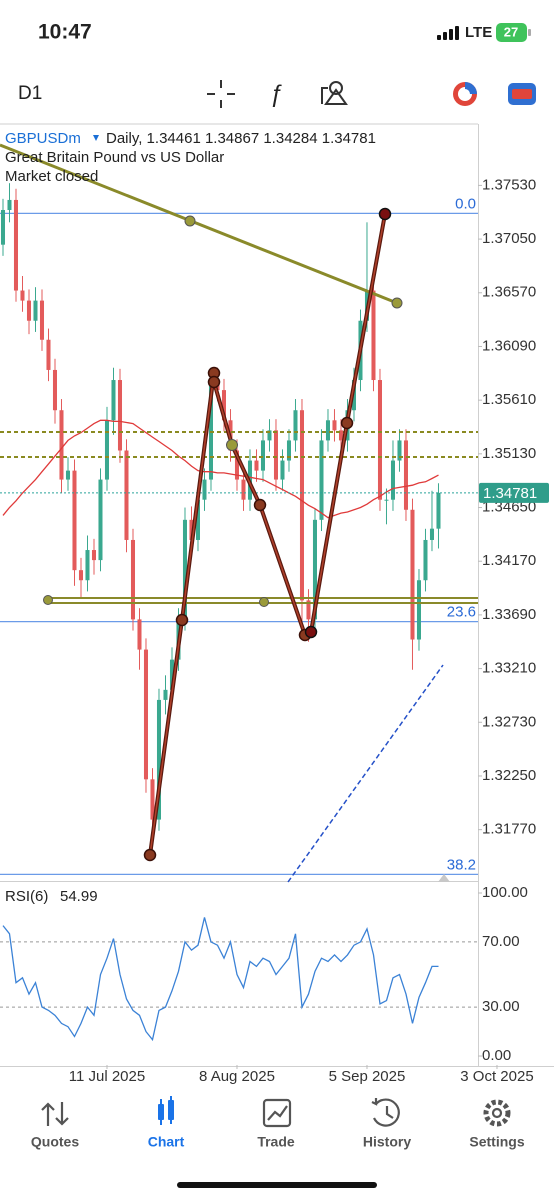 Image resolution: width=554 pixels, height=1199 pixels. Describe the element at coordinates (43, 138) in the screenshot. I see `symbol: GBPUSDm` at that location.